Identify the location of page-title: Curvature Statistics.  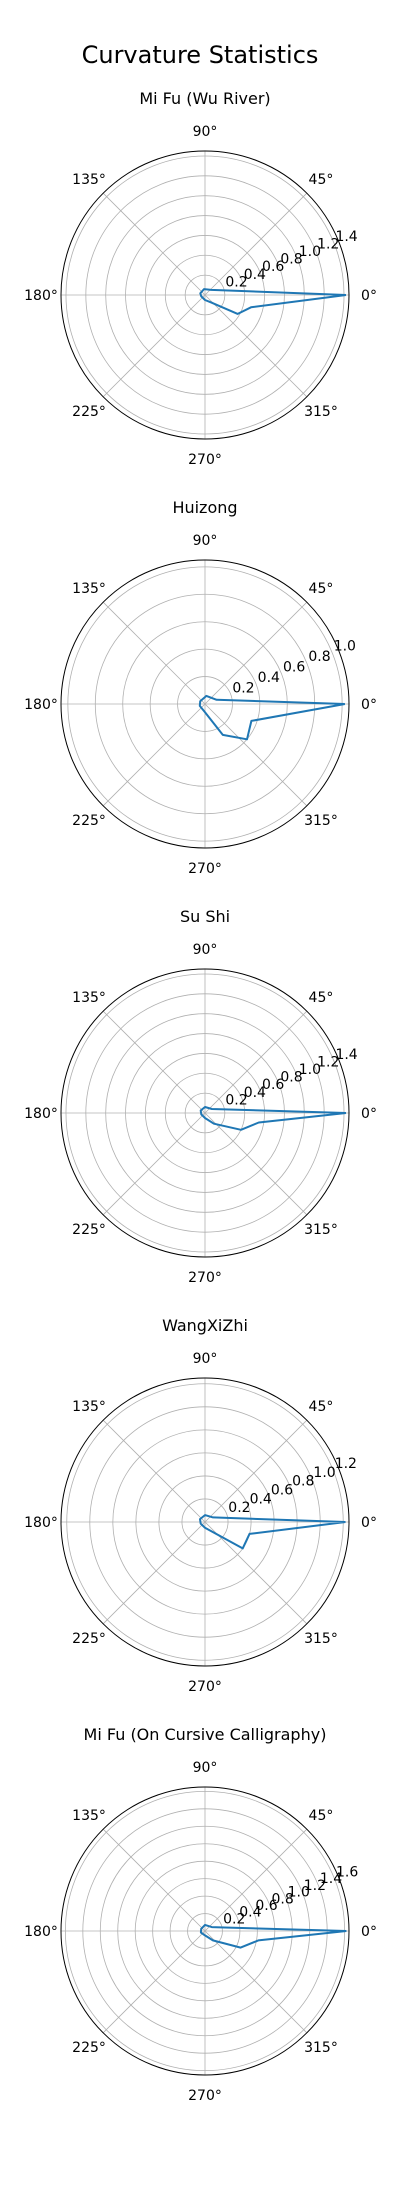
(200, 55).